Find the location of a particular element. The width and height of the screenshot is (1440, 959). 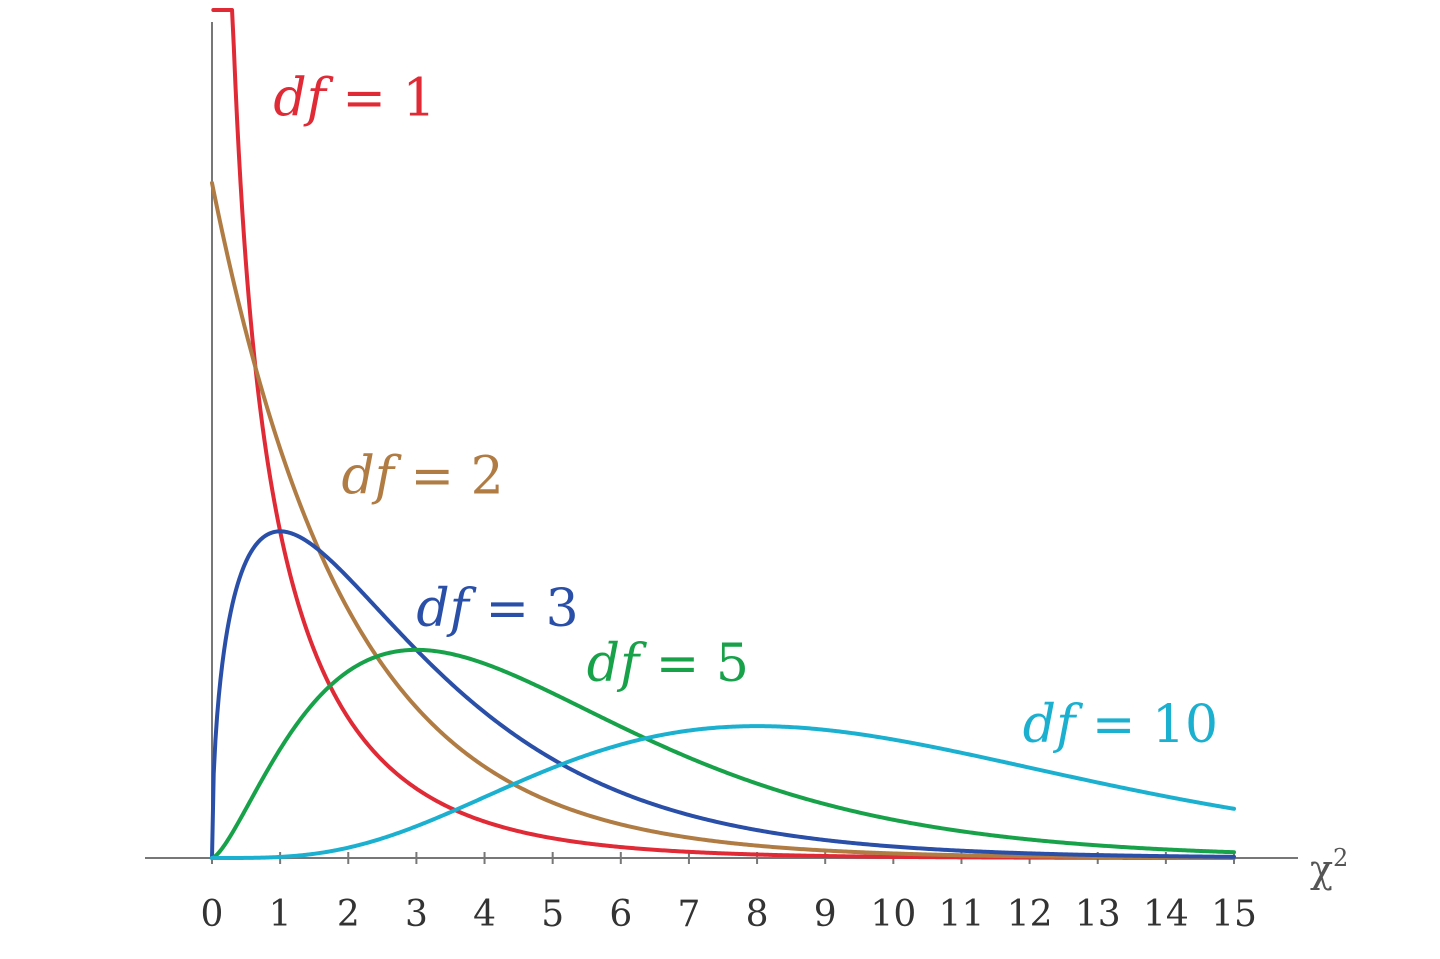

series-label-df-3: df = 3 is located at coordinates (497, 609).